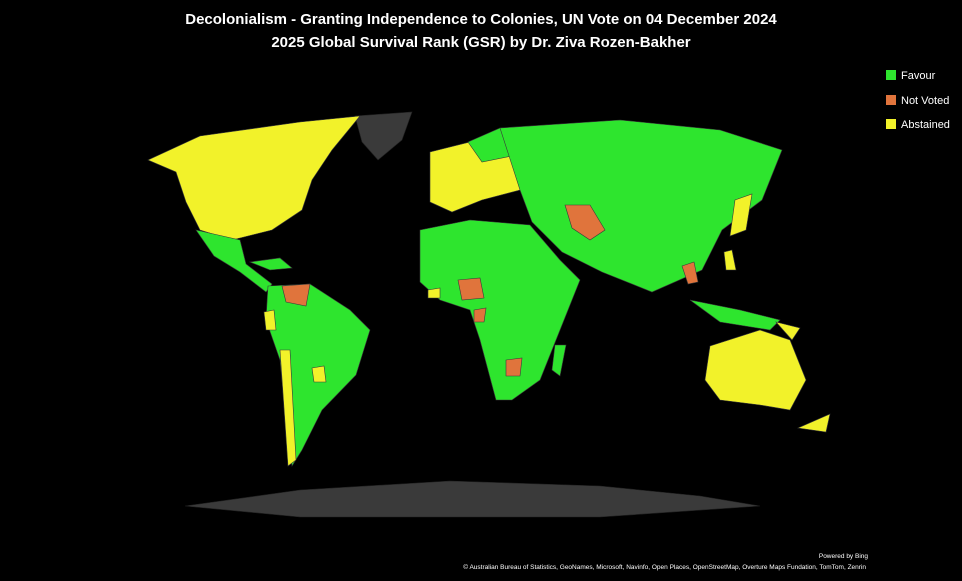 This screenshot has width=962, height=581. Describe the element at coordinates (925, 101) in the screenshot. I see `legend-label: Not Voted` at that location.